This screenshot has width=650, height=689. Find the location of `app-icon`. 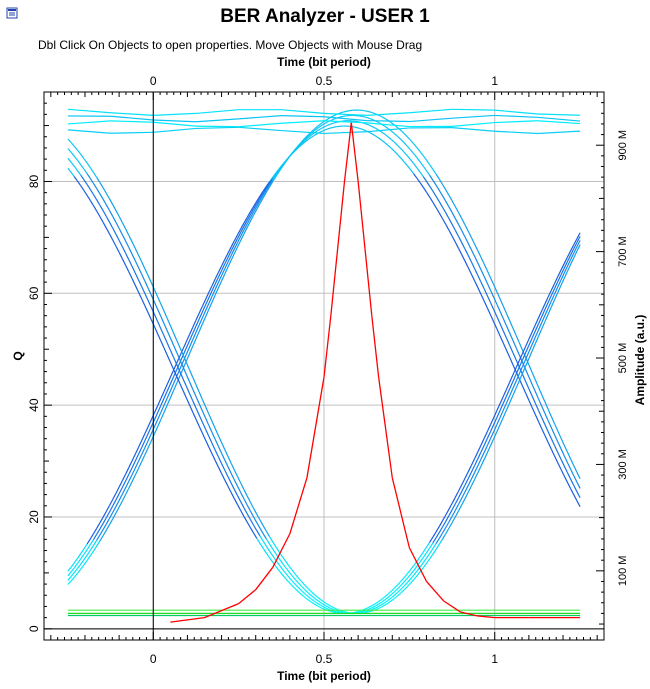

app-icon is located at coordinates (12, 12).